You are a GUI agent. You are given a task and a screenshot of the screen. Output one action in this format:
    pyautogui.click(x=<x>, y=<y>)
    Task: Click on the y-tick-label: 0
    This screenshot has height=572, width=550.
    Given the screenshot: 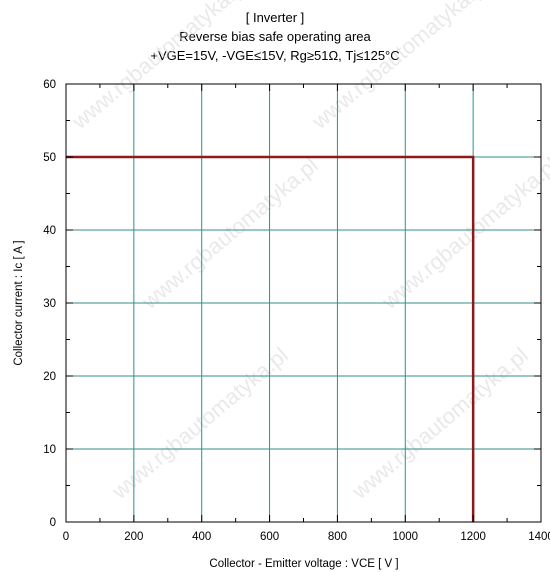 What is the action you would take?
    pyautogui.click(x=53, y=523)
    